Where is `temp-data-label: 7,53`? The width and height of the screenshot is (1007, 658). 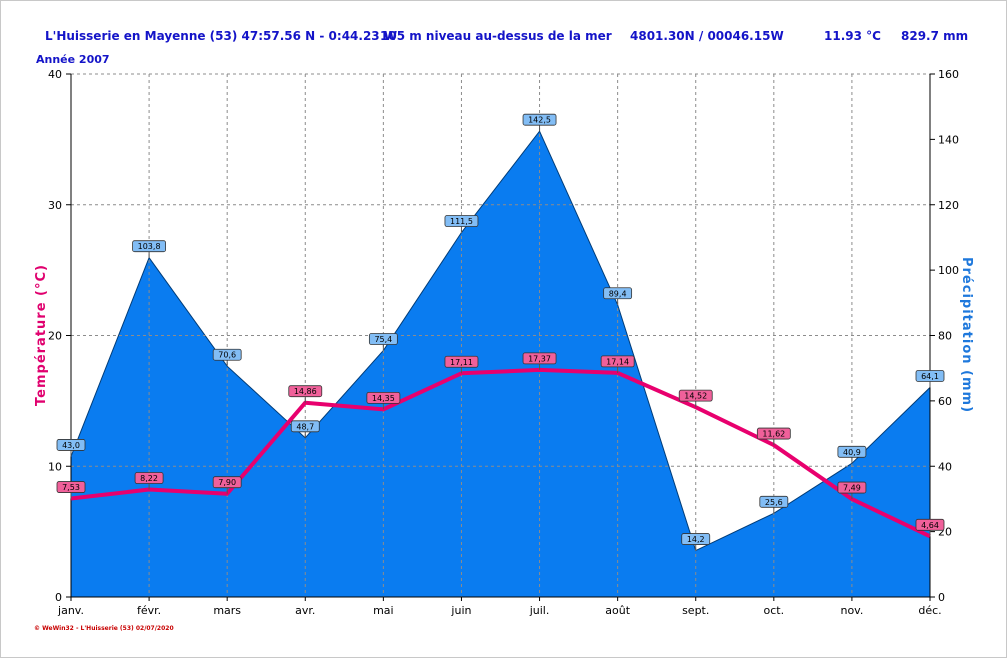 temp-data-label: 7,53 is located at coordinates (71, 487).